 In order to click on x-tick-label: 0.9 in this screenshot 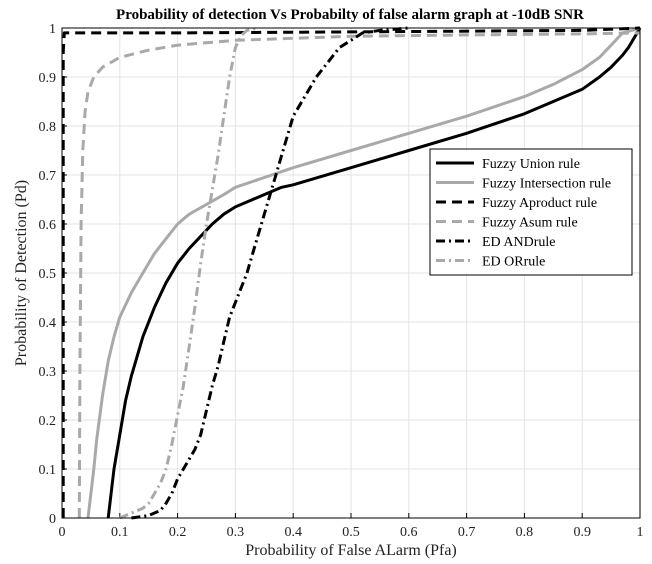, I will do `click(582, 532)`.